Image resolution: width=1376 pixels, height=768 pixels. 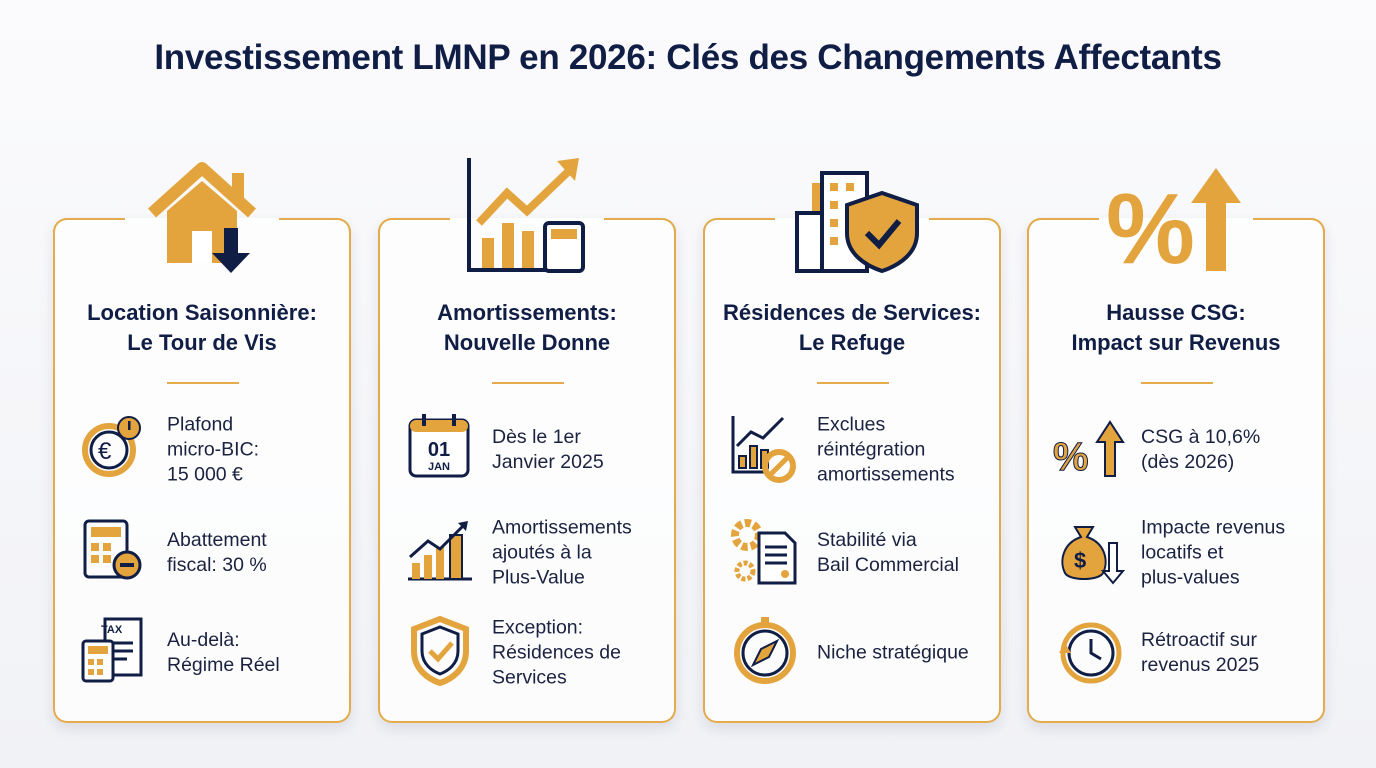 I want to click on item-text: Exclues réintégration amortissements, so click(x=886, y=449).